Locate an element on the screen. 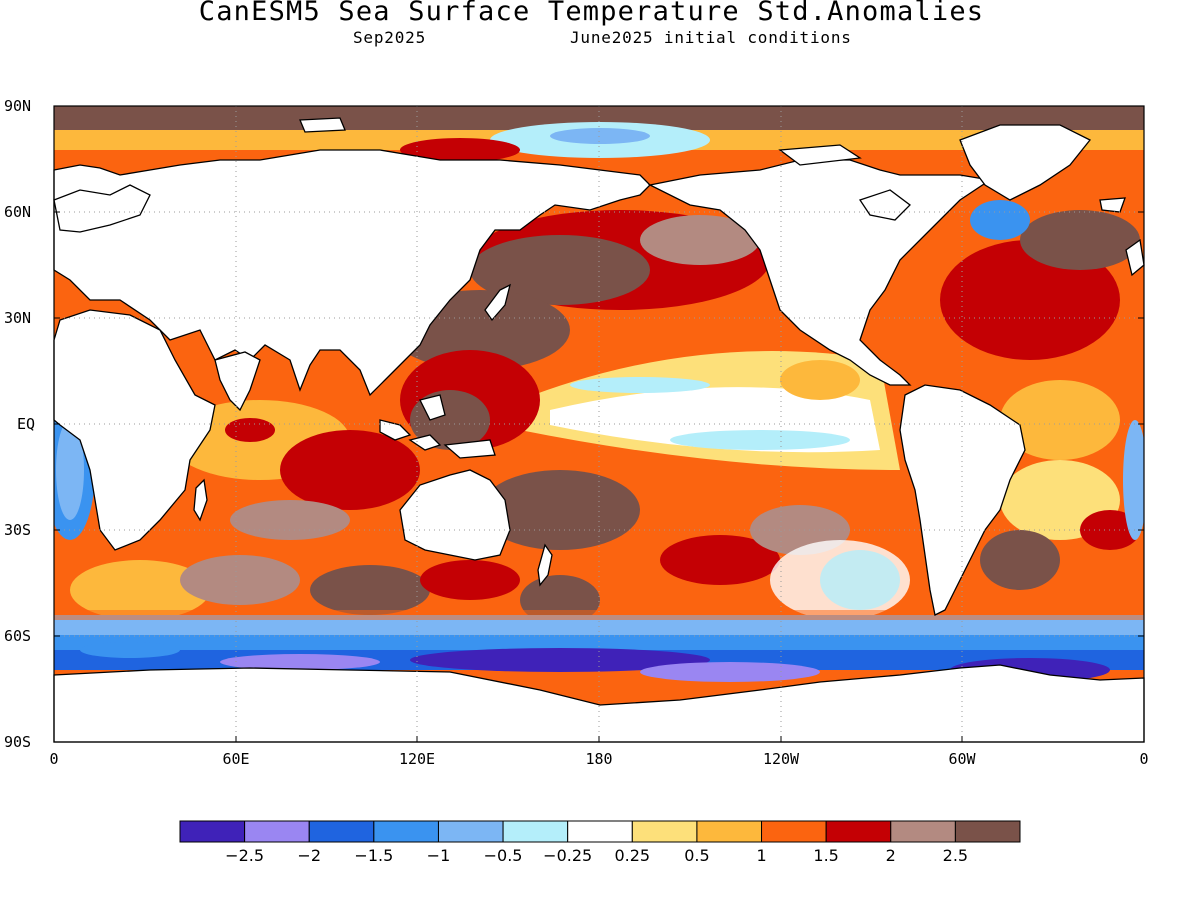  colorbar-tick-label: −0.5 is located at coordinates (503, 855).